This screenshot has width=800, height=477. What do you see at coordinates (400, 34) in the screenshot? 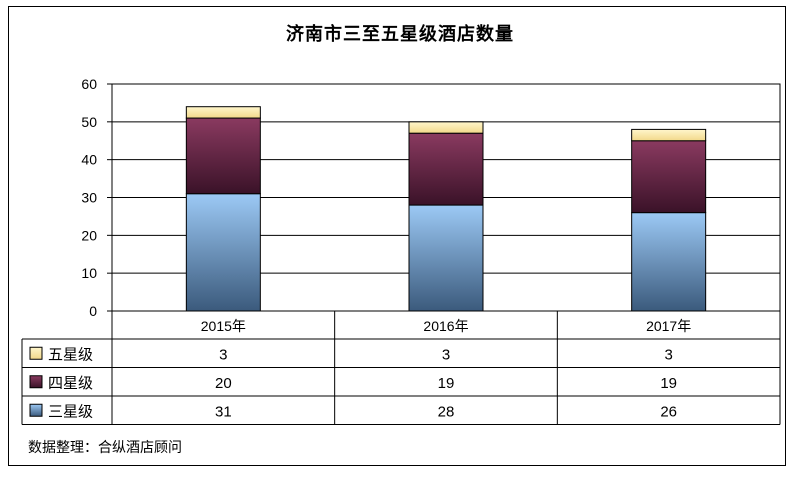
I see `chart-title: 济南市三至五星级酒店数量` at bounding box center [400, 34].